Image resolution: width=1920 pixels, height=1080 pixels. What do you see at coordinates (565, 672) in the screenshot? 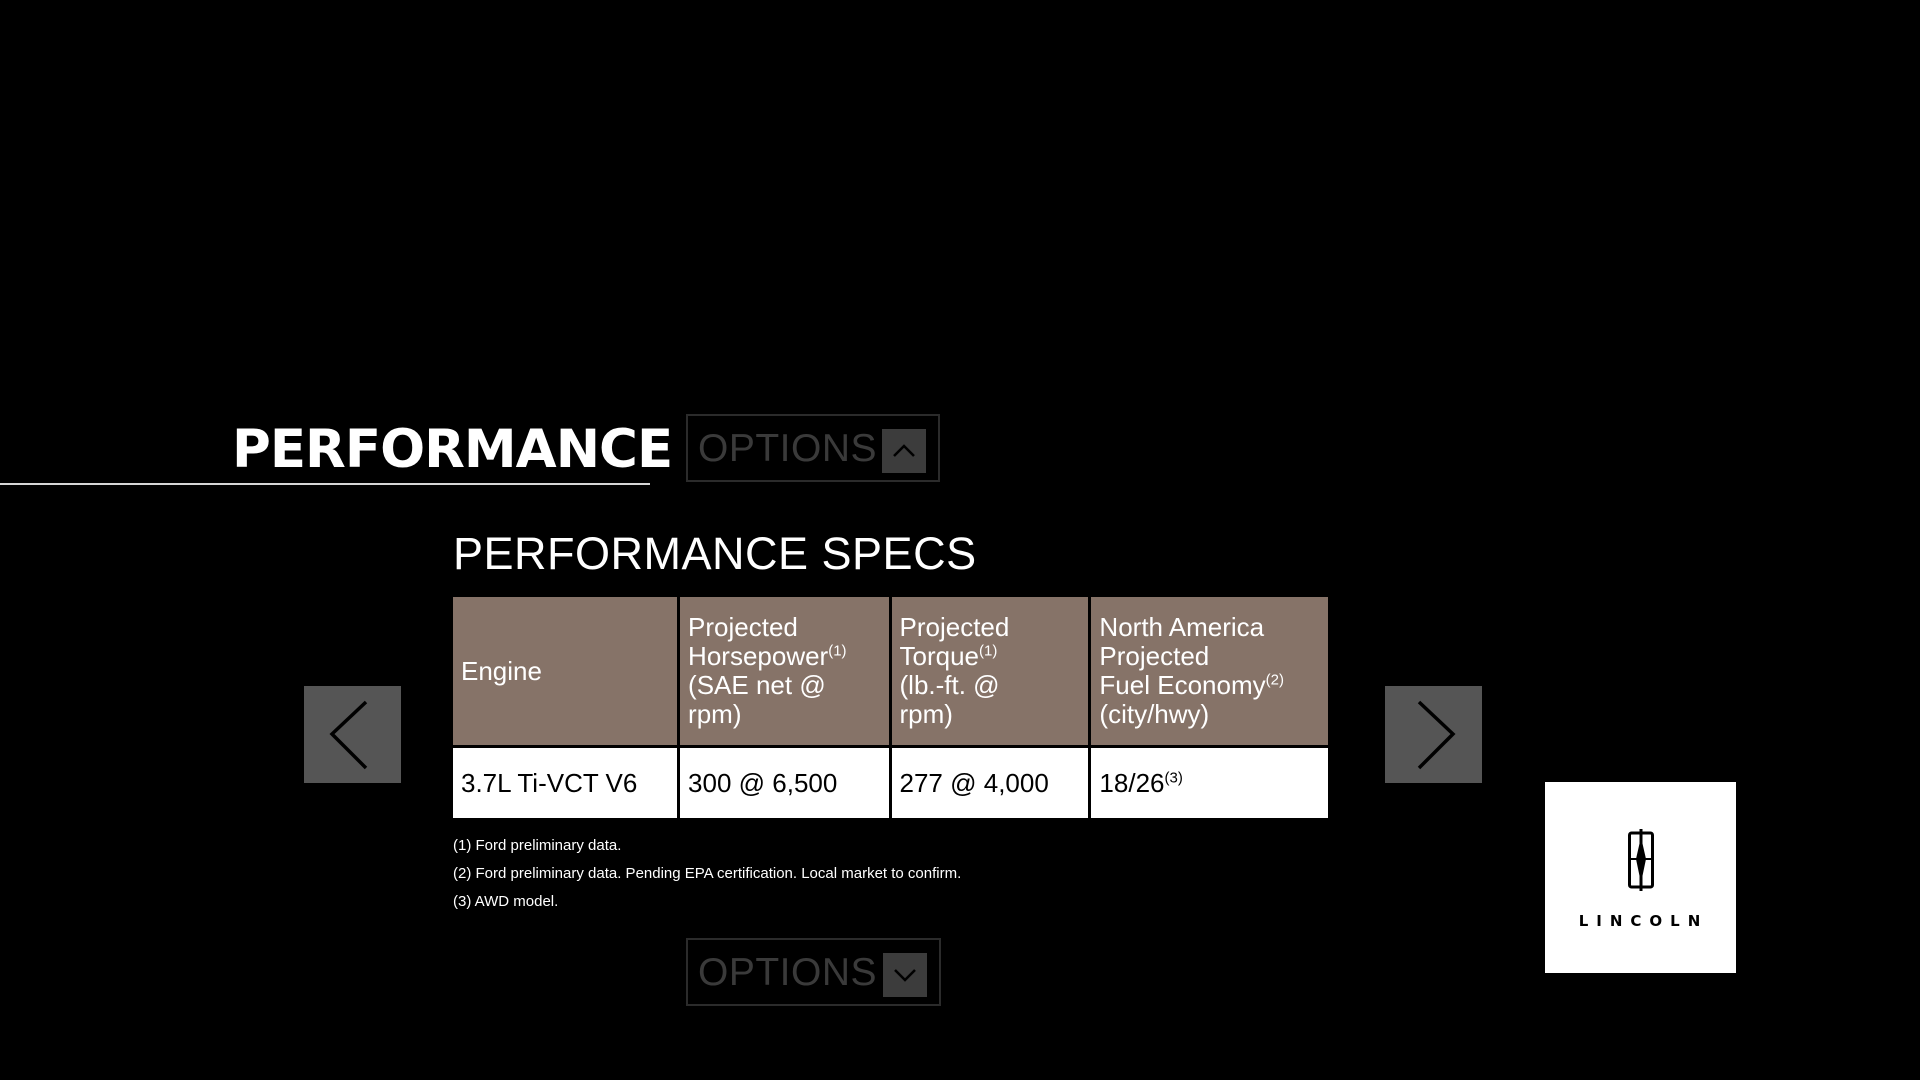
I see `header-engine: Engine` at bounding box center [565, 672].